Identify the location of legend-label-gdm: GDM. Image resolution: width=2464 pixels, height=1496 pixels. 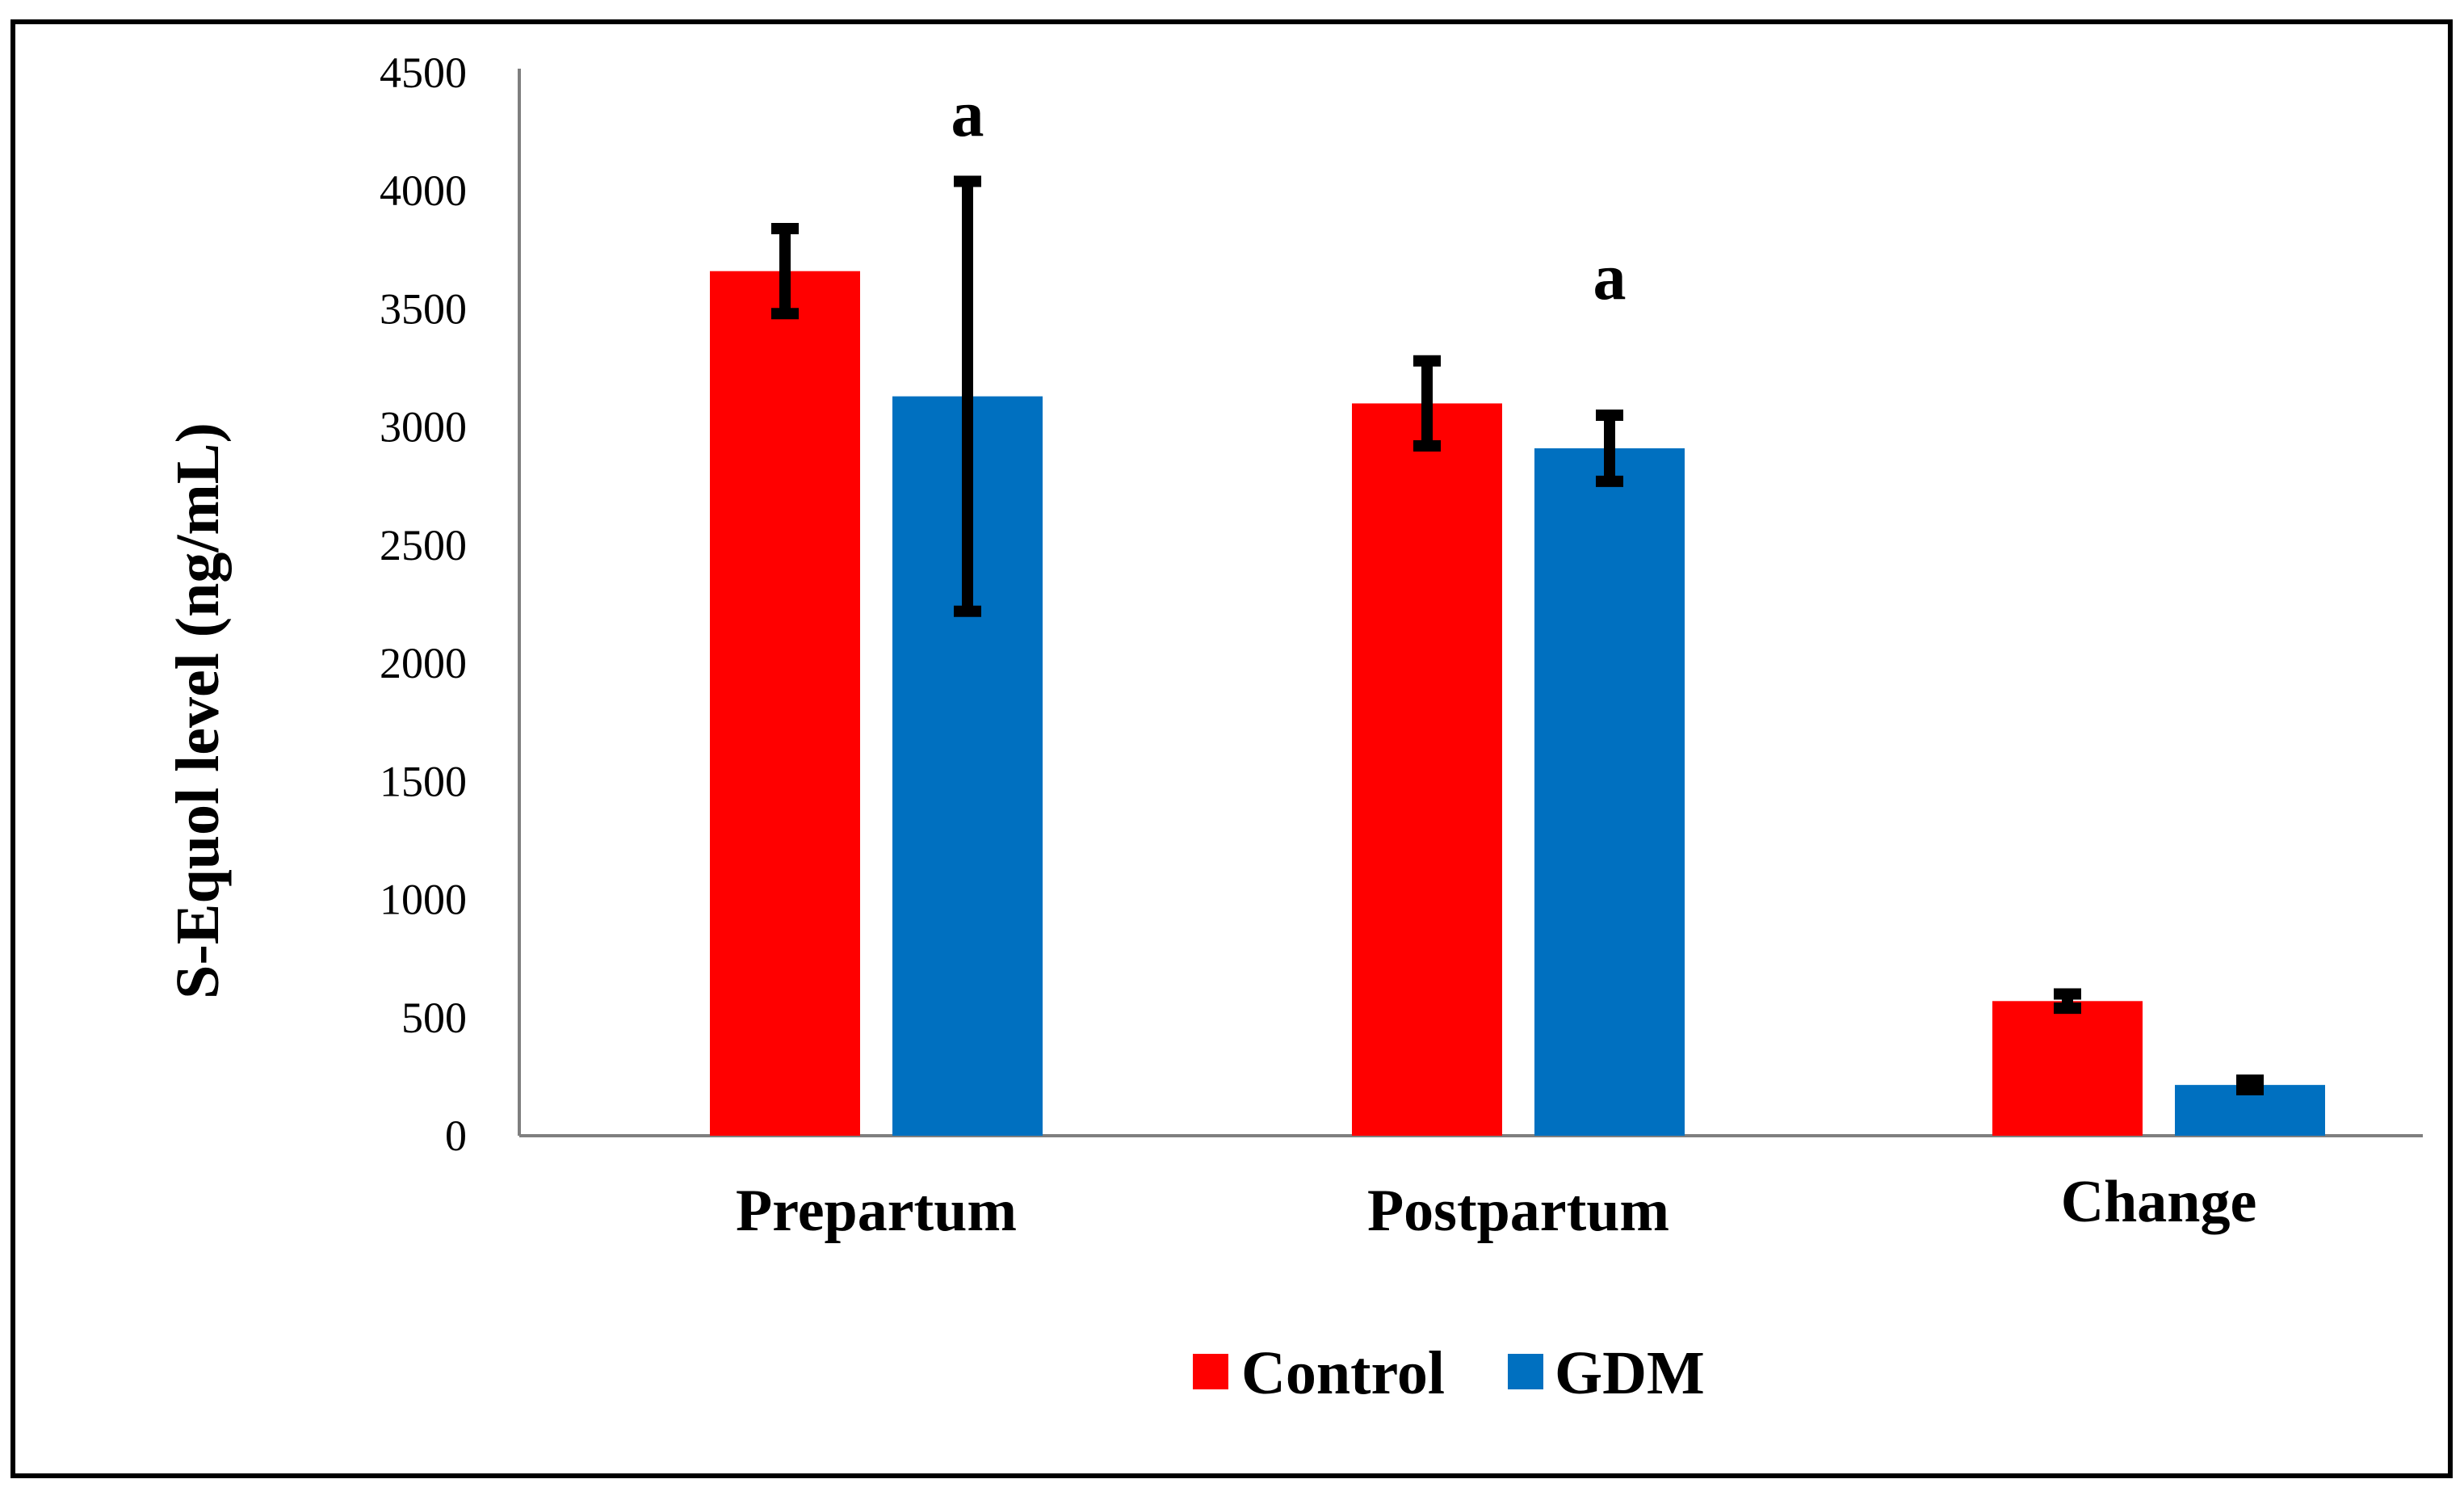
(1630, 1373).